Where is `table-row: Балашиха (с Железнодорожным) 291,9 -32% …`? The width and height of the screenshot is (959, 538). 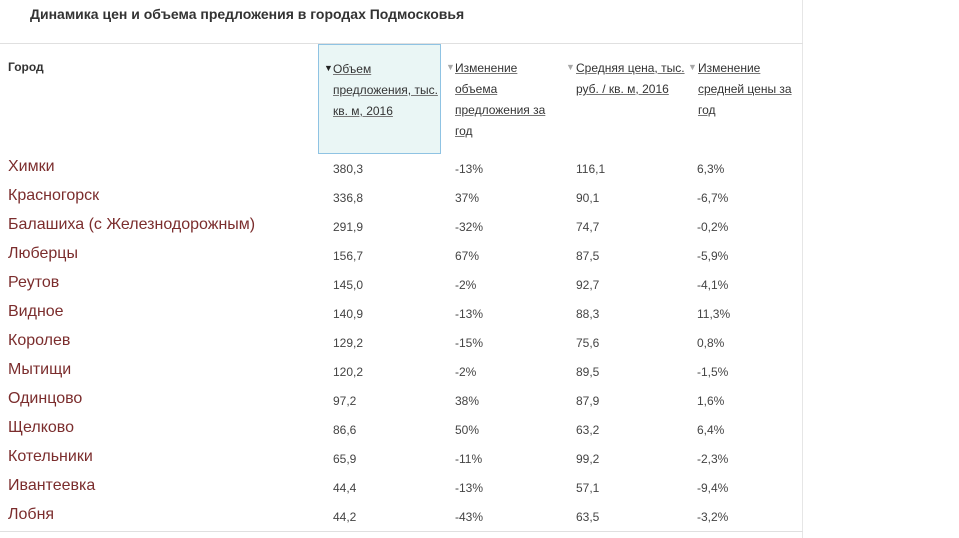
table-row: Балашиха (с Железнодорожным) 291,9 -32% … is located at coordinates (401, 226).